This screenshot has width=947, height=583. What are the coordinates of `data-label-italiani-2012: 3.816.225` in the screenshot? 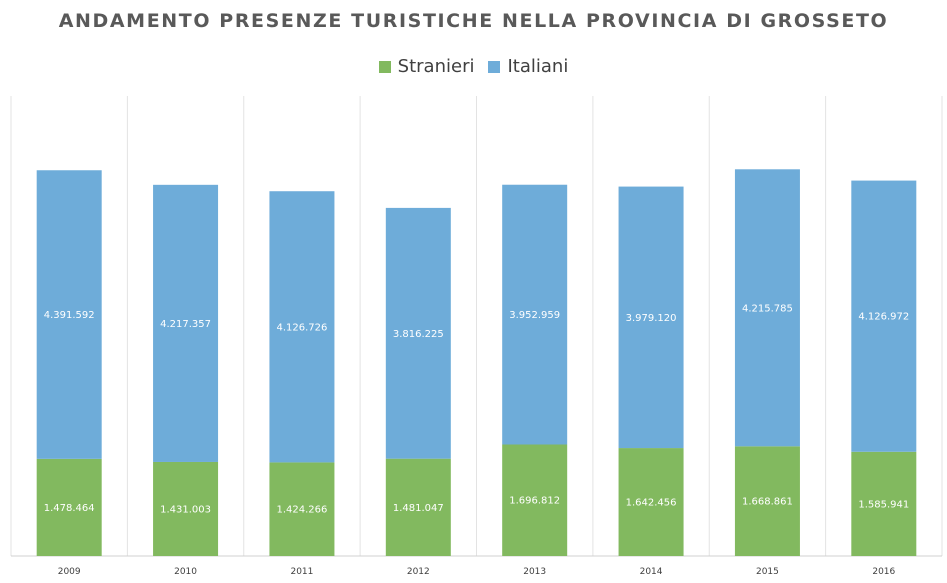 It's located at (418, 334).